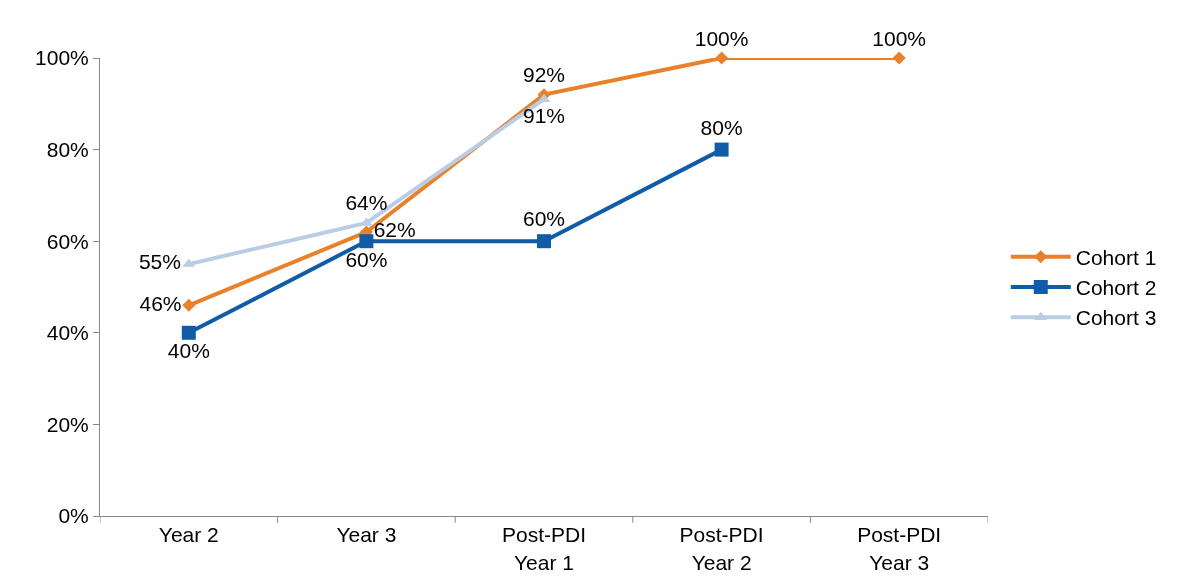 The height and width of the screenshot is (588, 1188). Describe the element at coordinates (544, 548) in the screenshot. I see `x-tick-label: Post-PDI Year 1` at that location.